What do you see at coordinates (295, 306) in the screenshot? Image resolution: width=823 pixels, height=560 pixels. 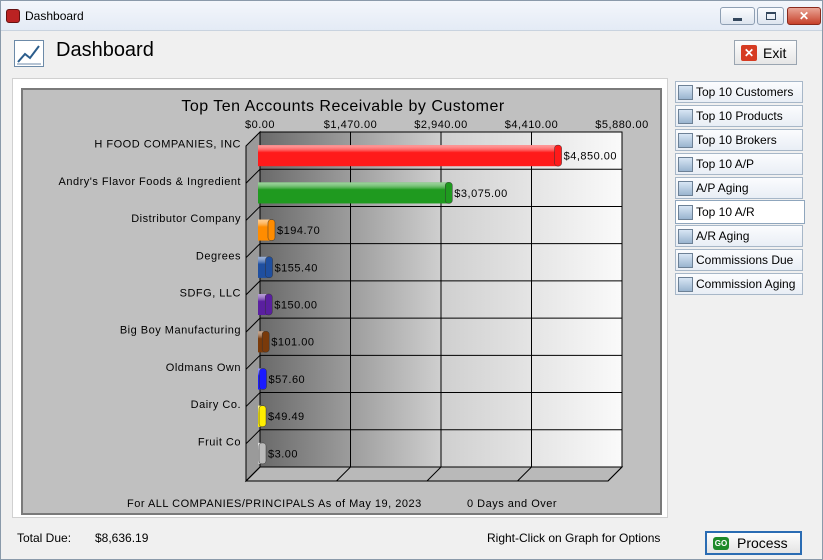 I see `bar-value-label: $150.00` at bounding box center [295, 306].